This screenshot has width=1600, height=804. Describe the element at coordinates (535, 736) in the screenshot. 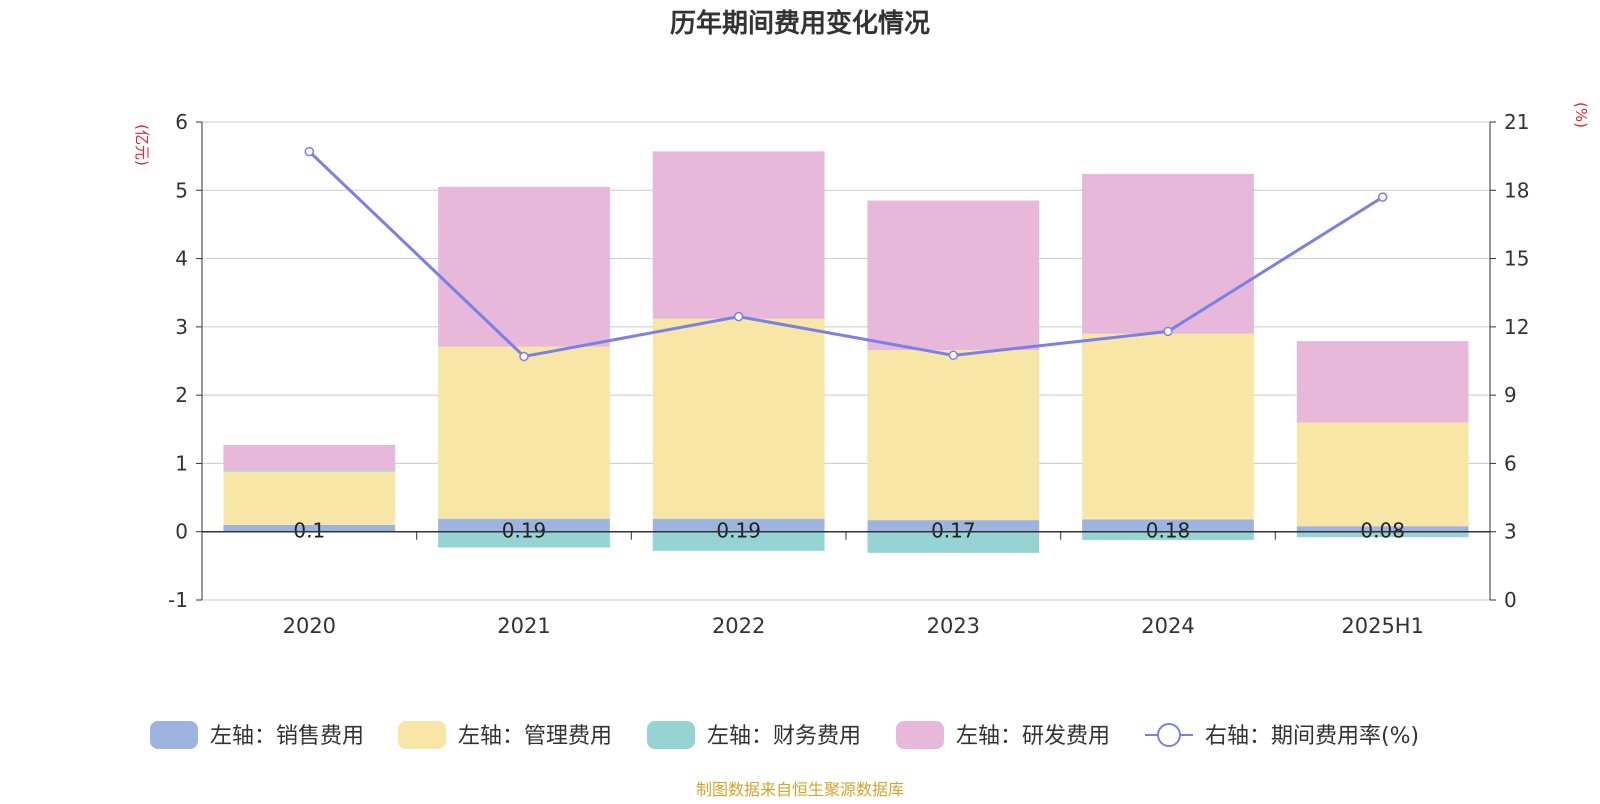

I see `legend-label: 左轴：管理费用` at that location.